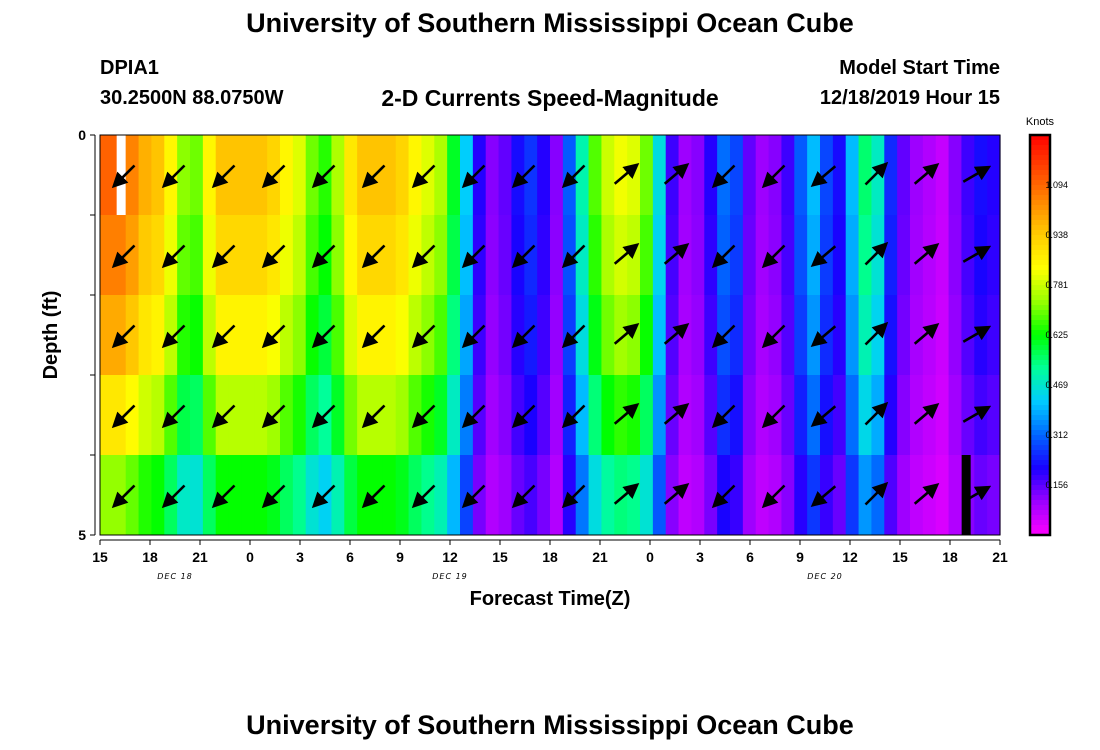  What do you see at coordinates (1056, 285) in the screenshot?
I see `colorbar-tick-label: 0.781` at bounding box center [1056, 285].